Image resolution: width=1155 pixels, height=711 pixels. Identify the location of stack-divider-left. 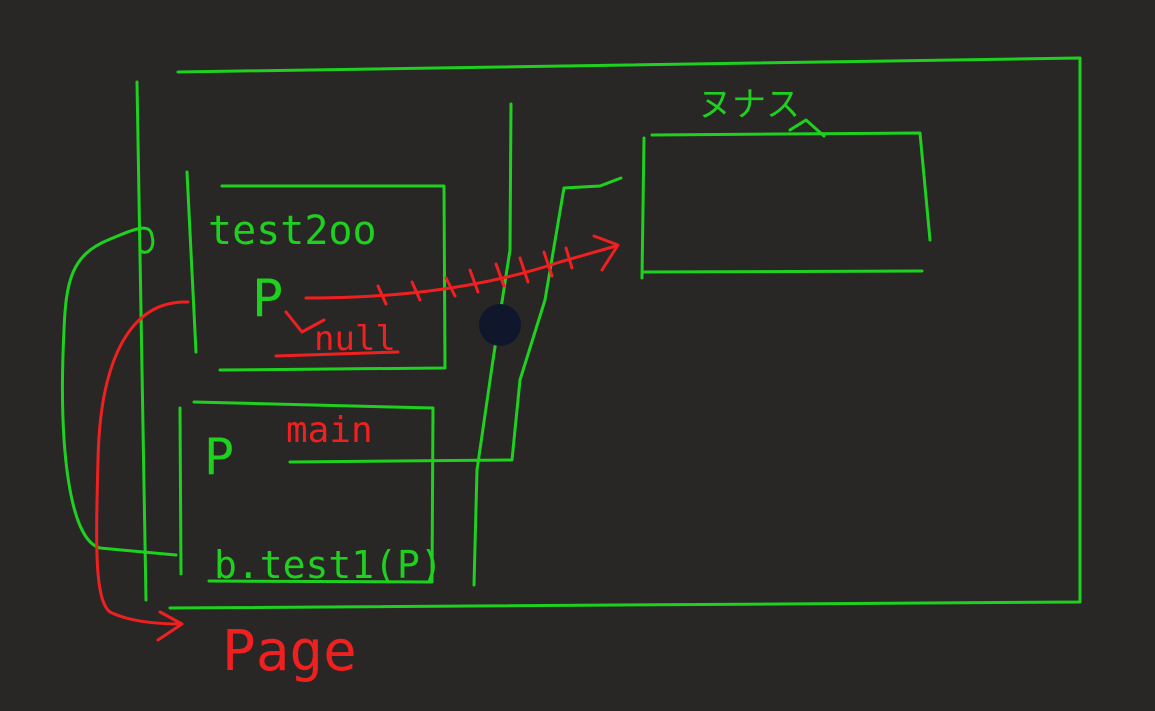
(492, 344).